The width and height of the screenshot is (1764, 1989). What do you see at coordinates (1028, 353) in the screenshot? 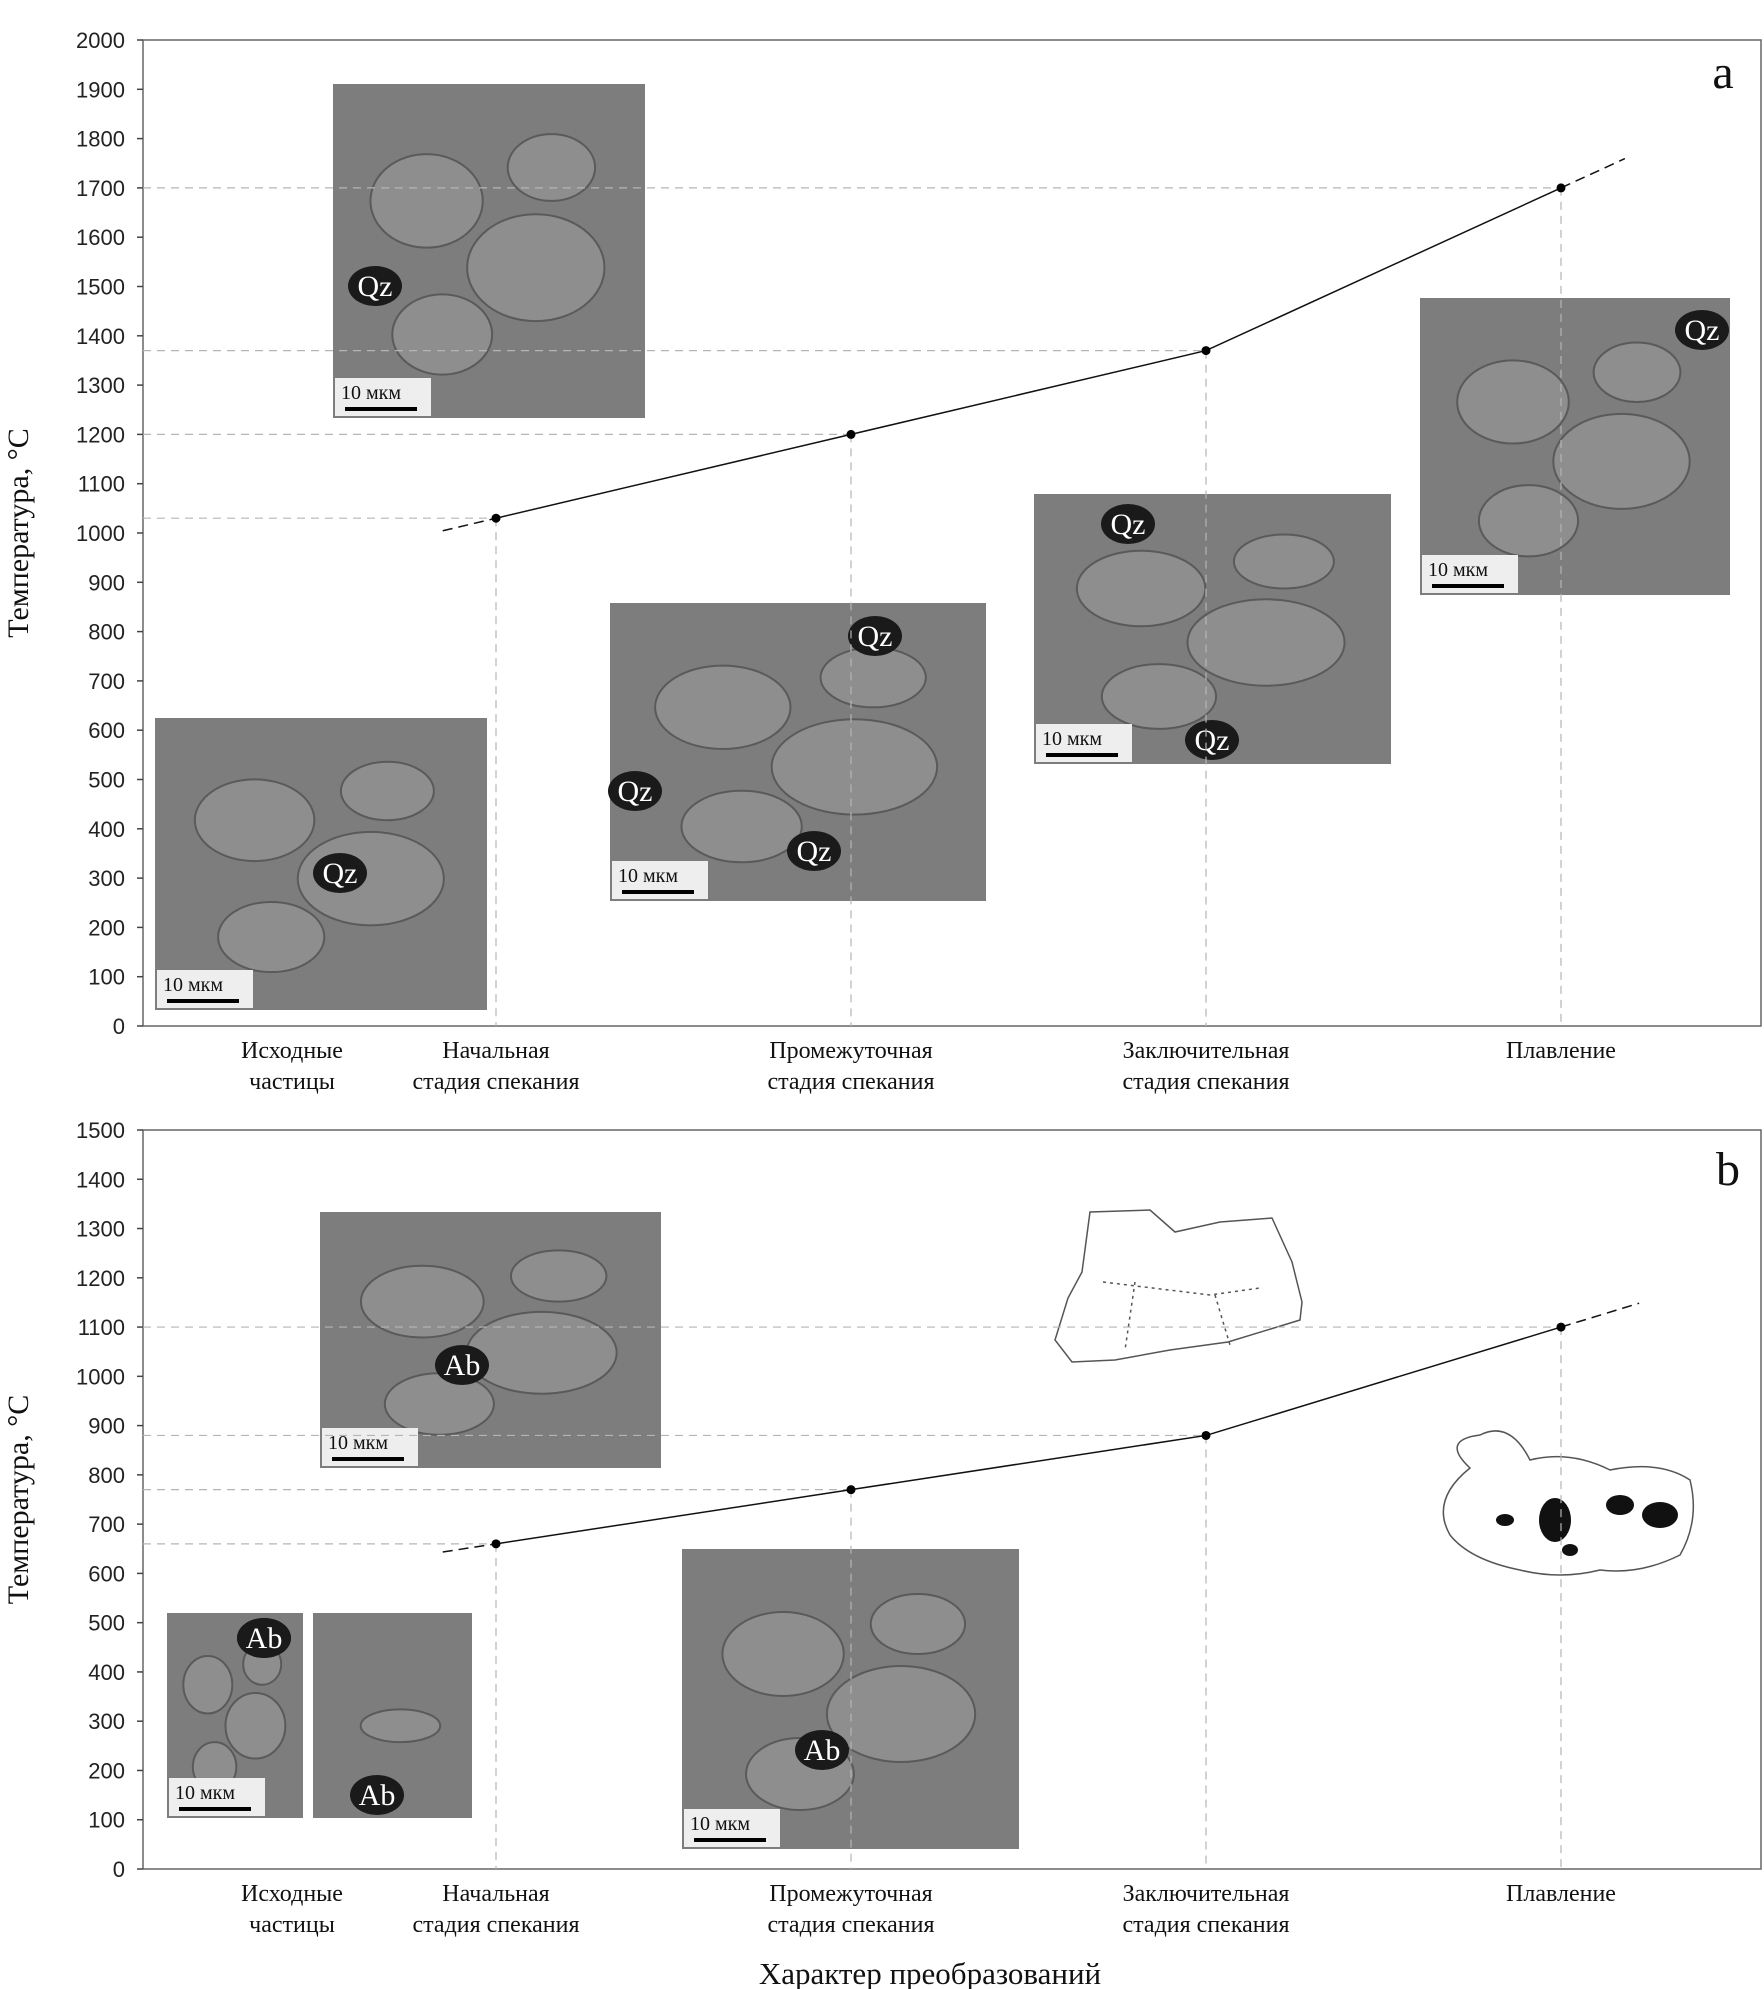
I see `series-line` at bounding box center [1028, 353].